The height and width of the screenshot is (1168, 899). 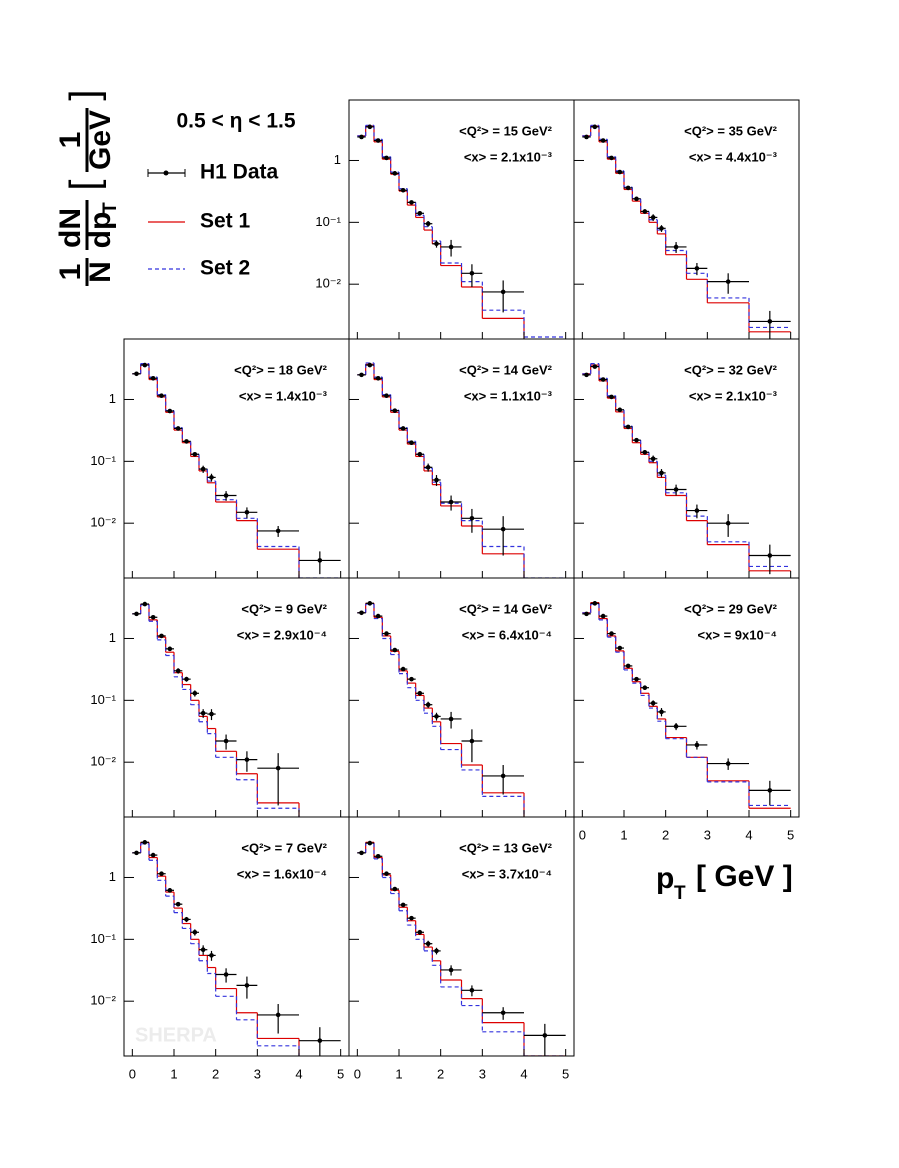 I want to click on x-axis-unit: [ GeV ], so click(x=744, y=876).